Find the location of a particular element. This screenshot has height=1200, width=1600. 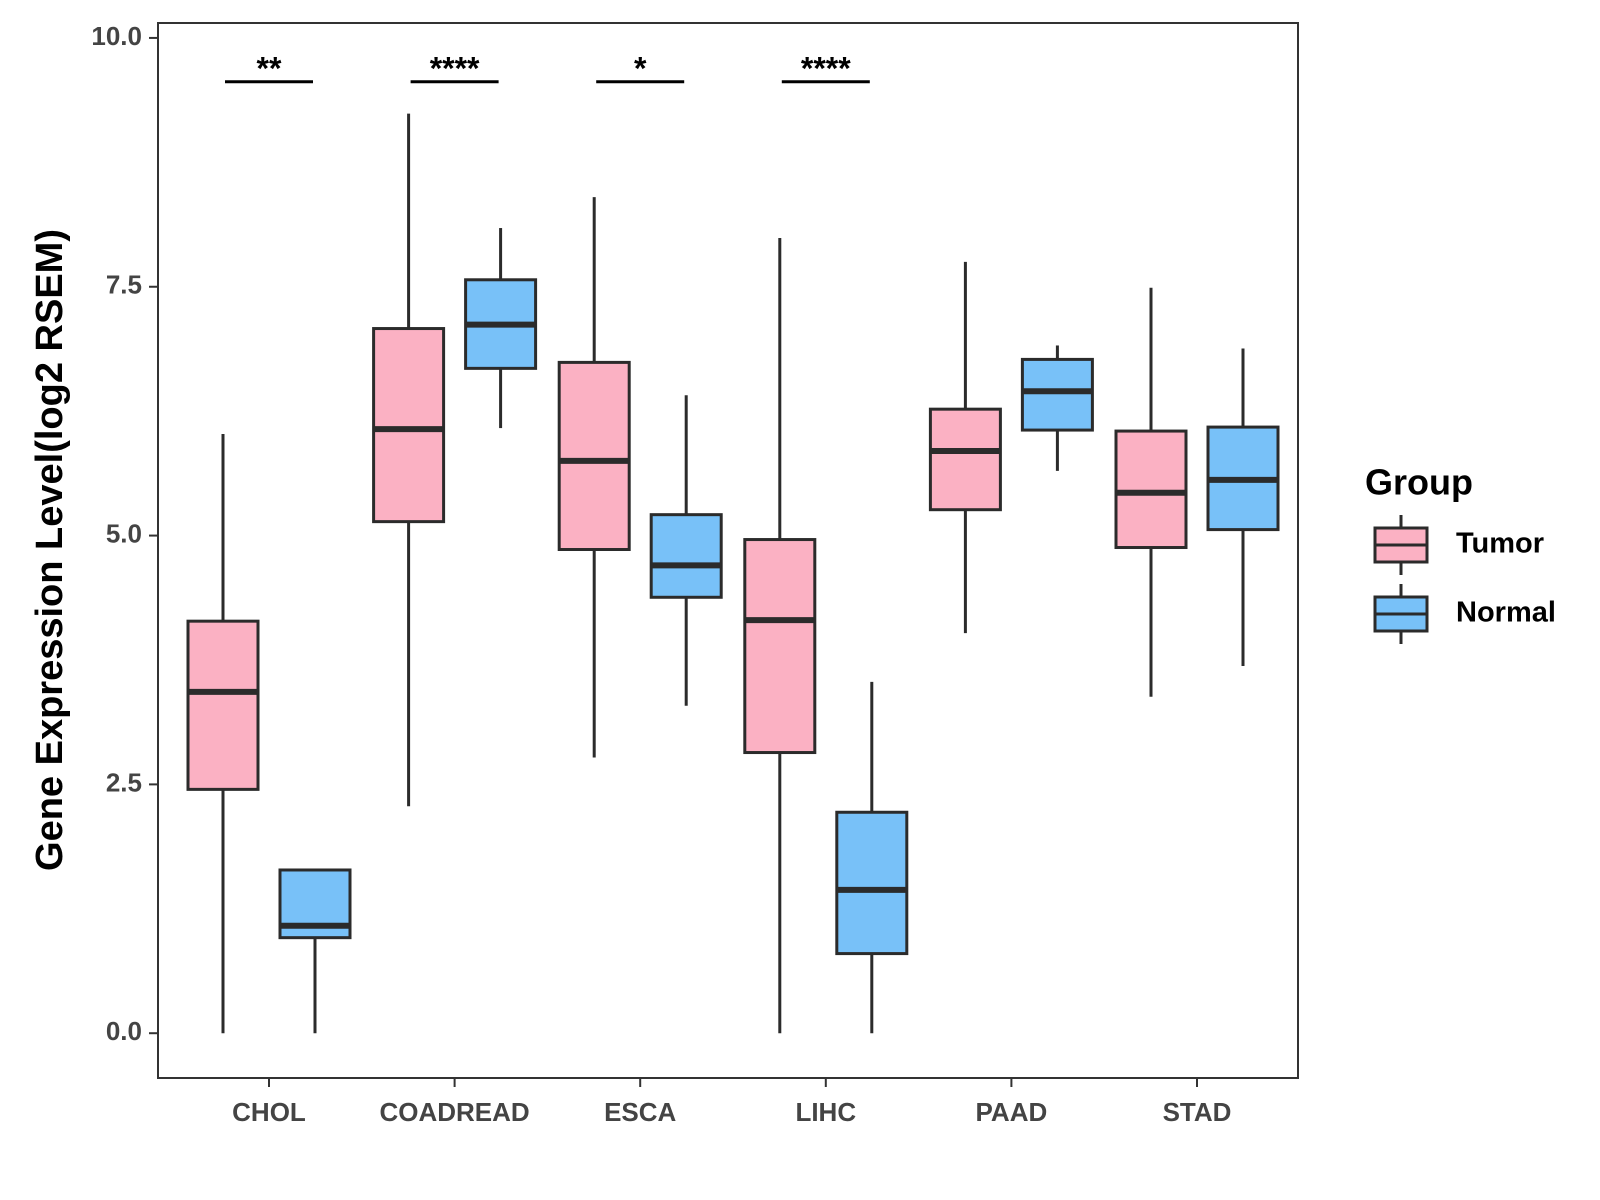

x-tick-label-coadread: COADREAD is located at coordinates (454, 1112).